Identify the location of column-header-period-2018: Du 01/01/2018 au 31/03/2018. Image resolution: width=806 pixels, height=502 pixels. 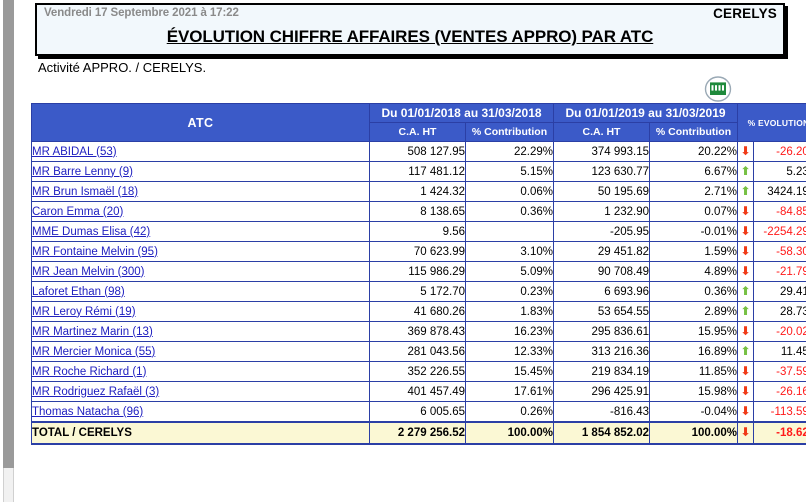
(461, 113).